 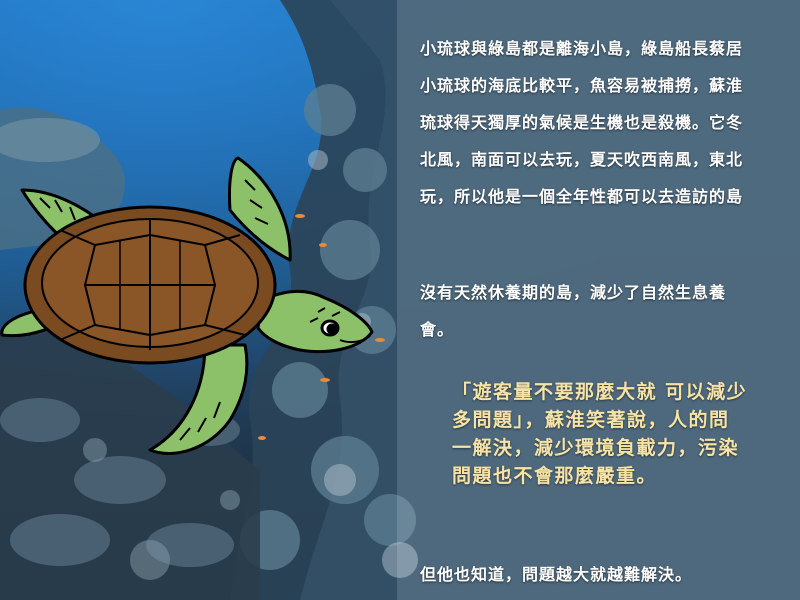 What do you see at coordinates (596, 448) in the screenshot?
I see `quote-line: 一解決，減少環境負載力，污染` at bounding box center [596, 448].